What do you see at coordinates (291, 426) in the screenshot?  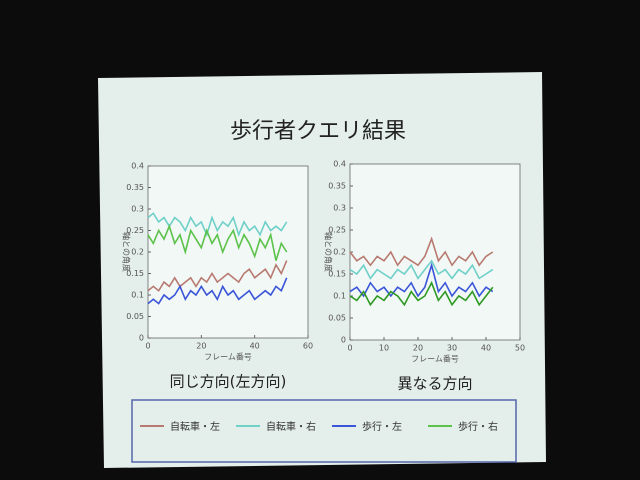 I see `legend-label: 自転車・右` at bounding box center [291, 426].